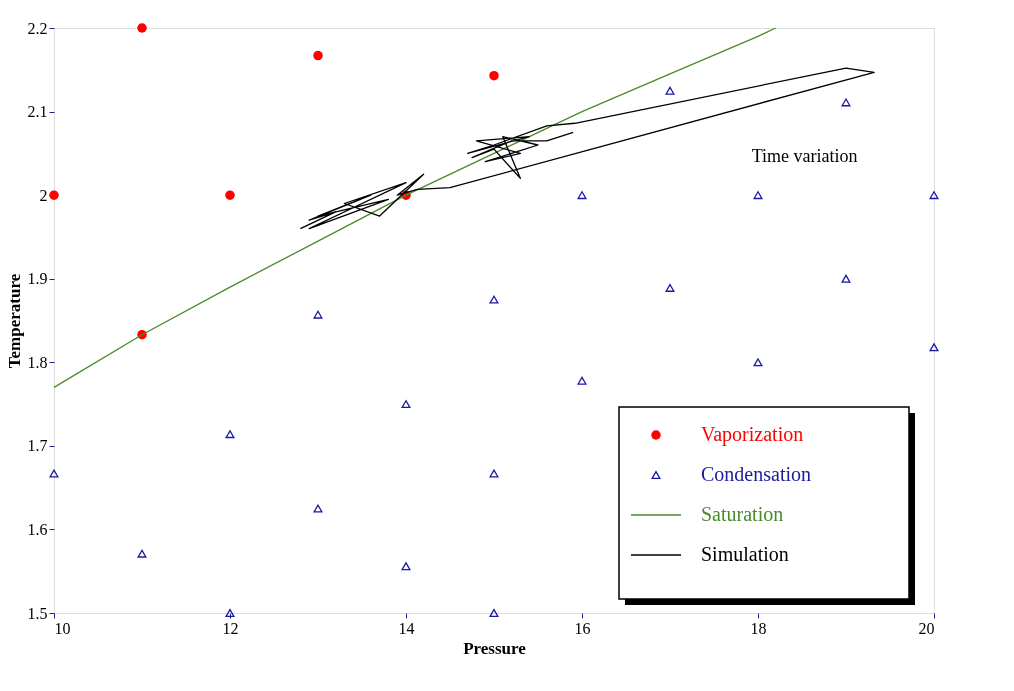  What do you see at coordinates (14, 321) in the screenshot?
I see `y-axis-title: Temperature` at bounding box center [14, 321].